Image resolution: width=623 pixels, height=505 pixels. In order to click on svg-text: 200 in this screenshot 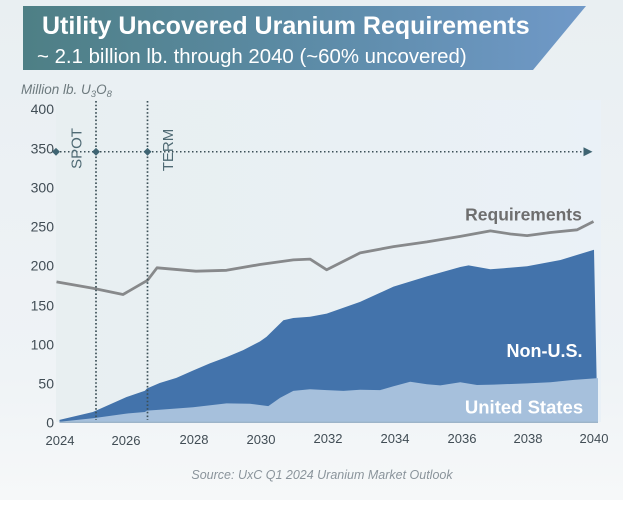, I will do `click(43, 266)`.